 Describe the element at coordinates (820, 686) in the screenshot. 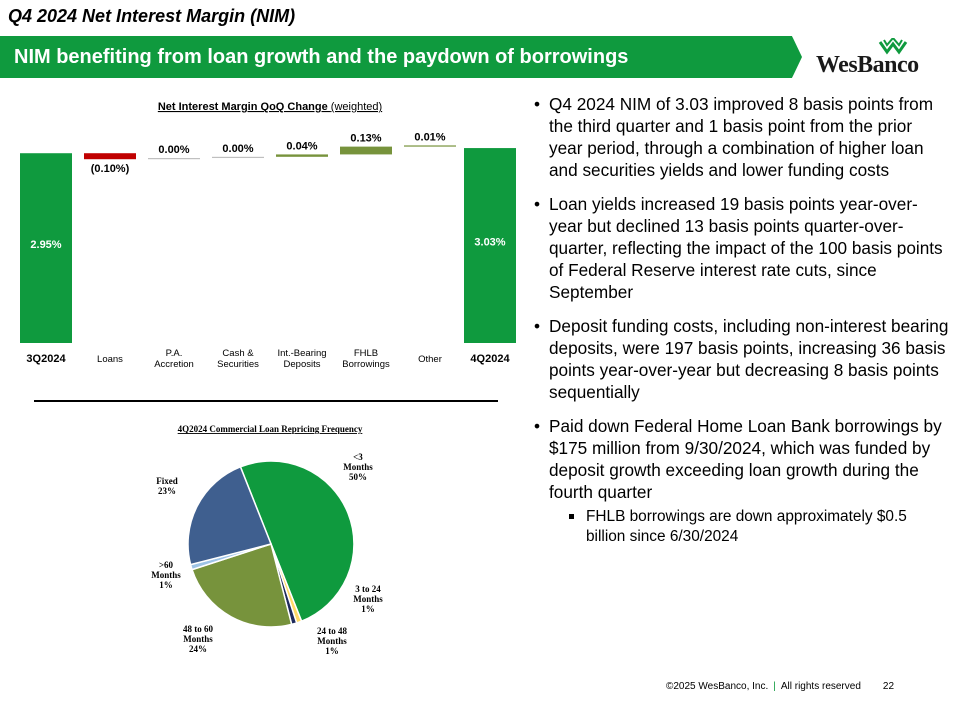

I see `footer-rights: All rights reserved` at that location.